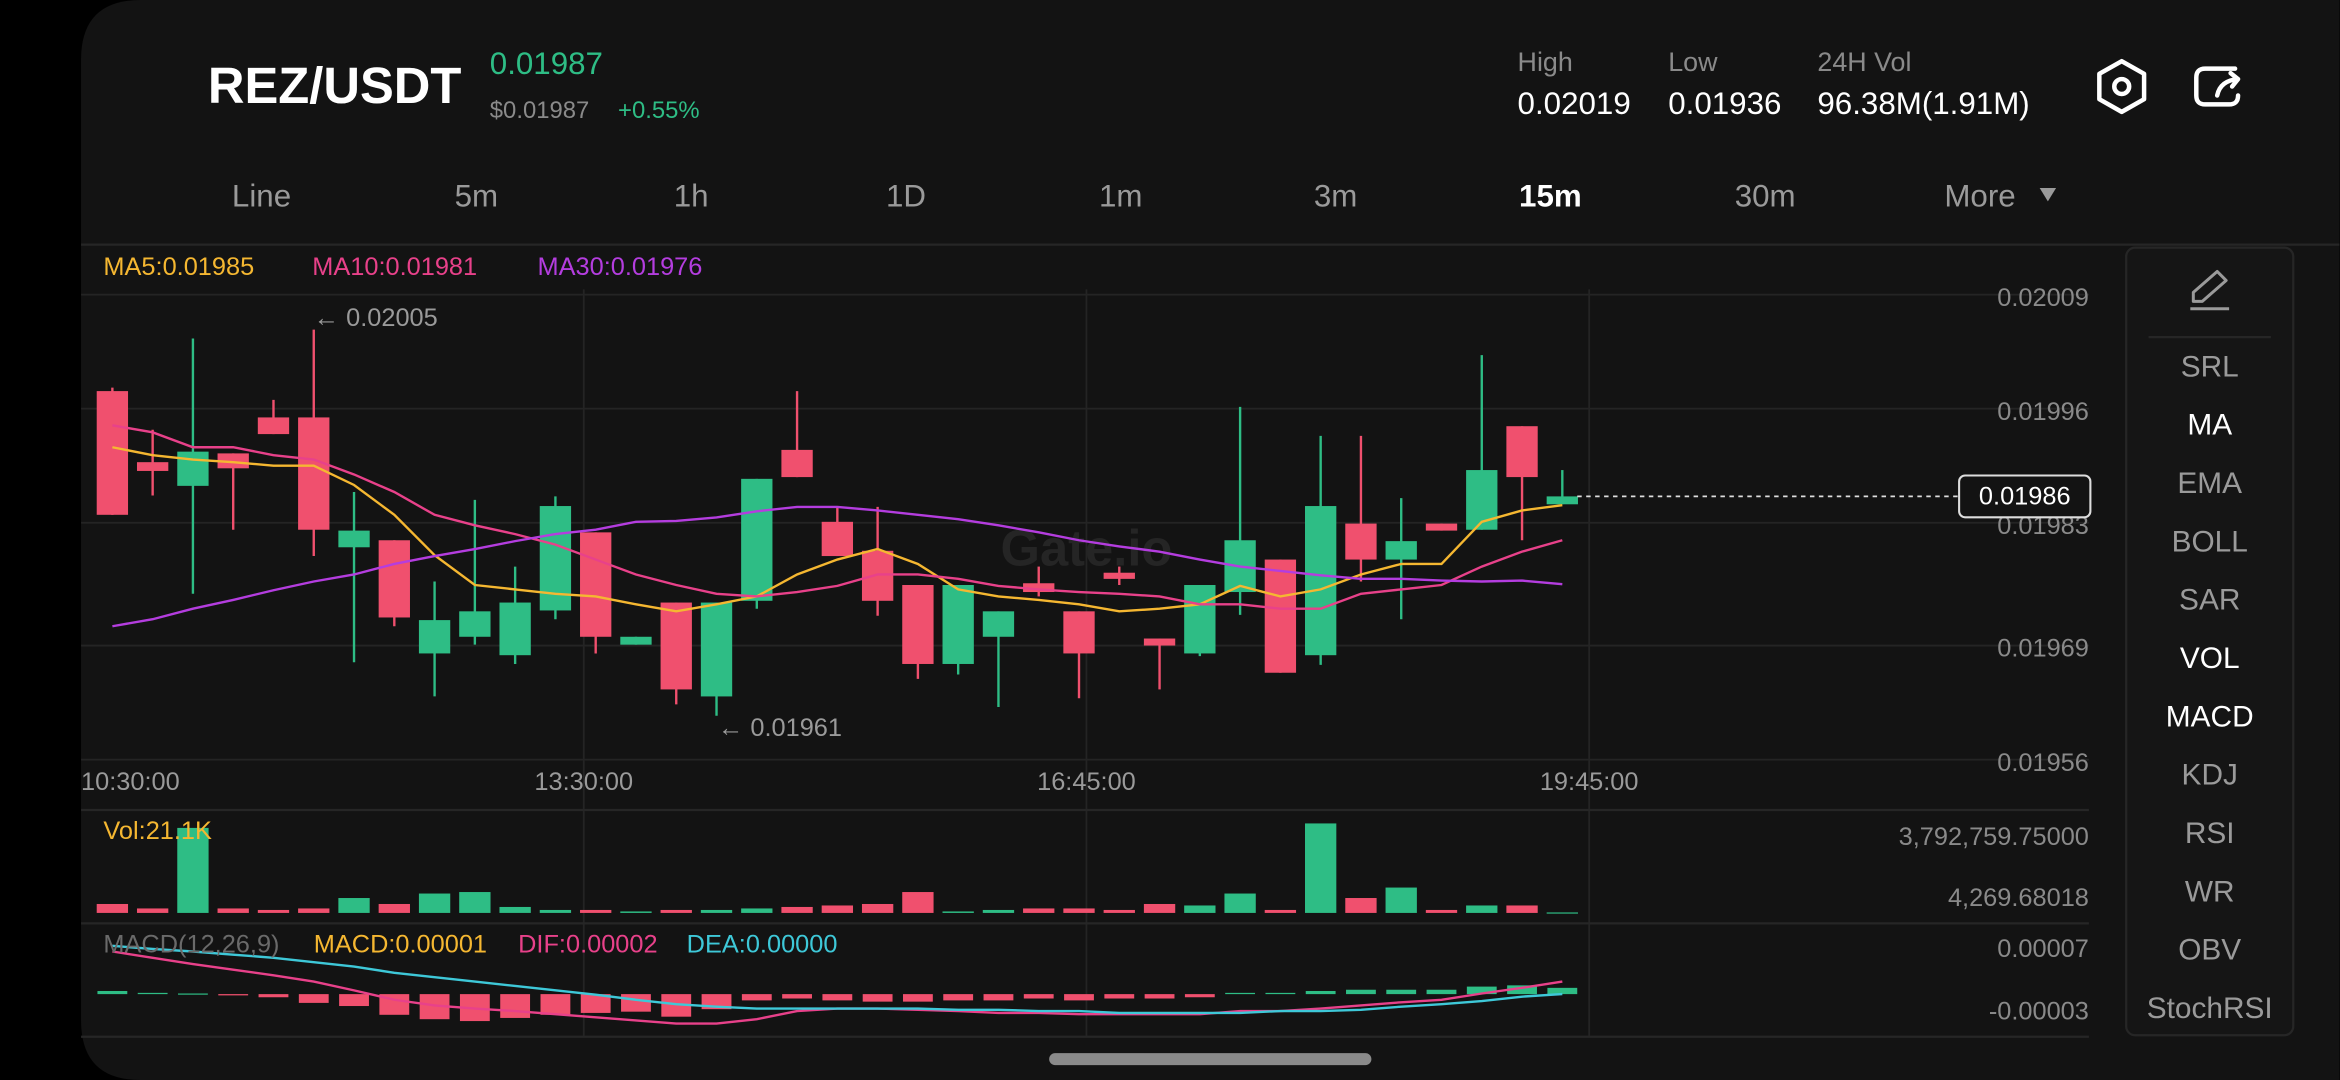 This screenshot has height=1080, width=2340. What do you see at coordinates (2210, 366) in the screenshot?
I see `indicator-option: SRL` at bounding box center [2210, 366].